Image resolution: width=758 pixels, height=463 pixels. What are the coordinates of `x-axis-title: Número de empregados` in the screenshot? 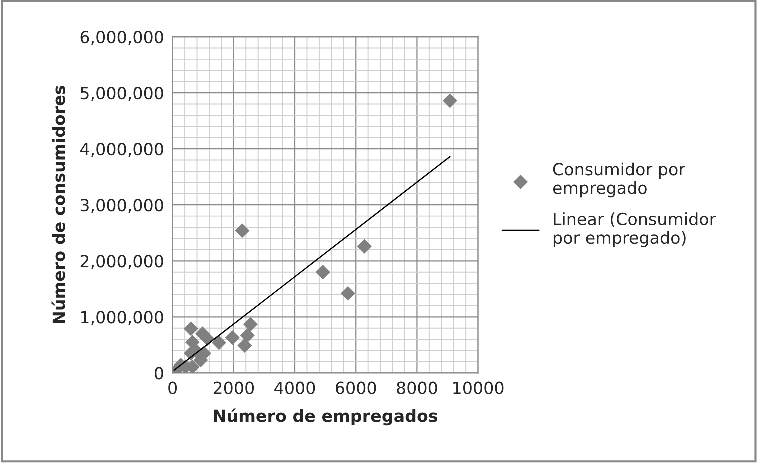 It's located at (326, 417).